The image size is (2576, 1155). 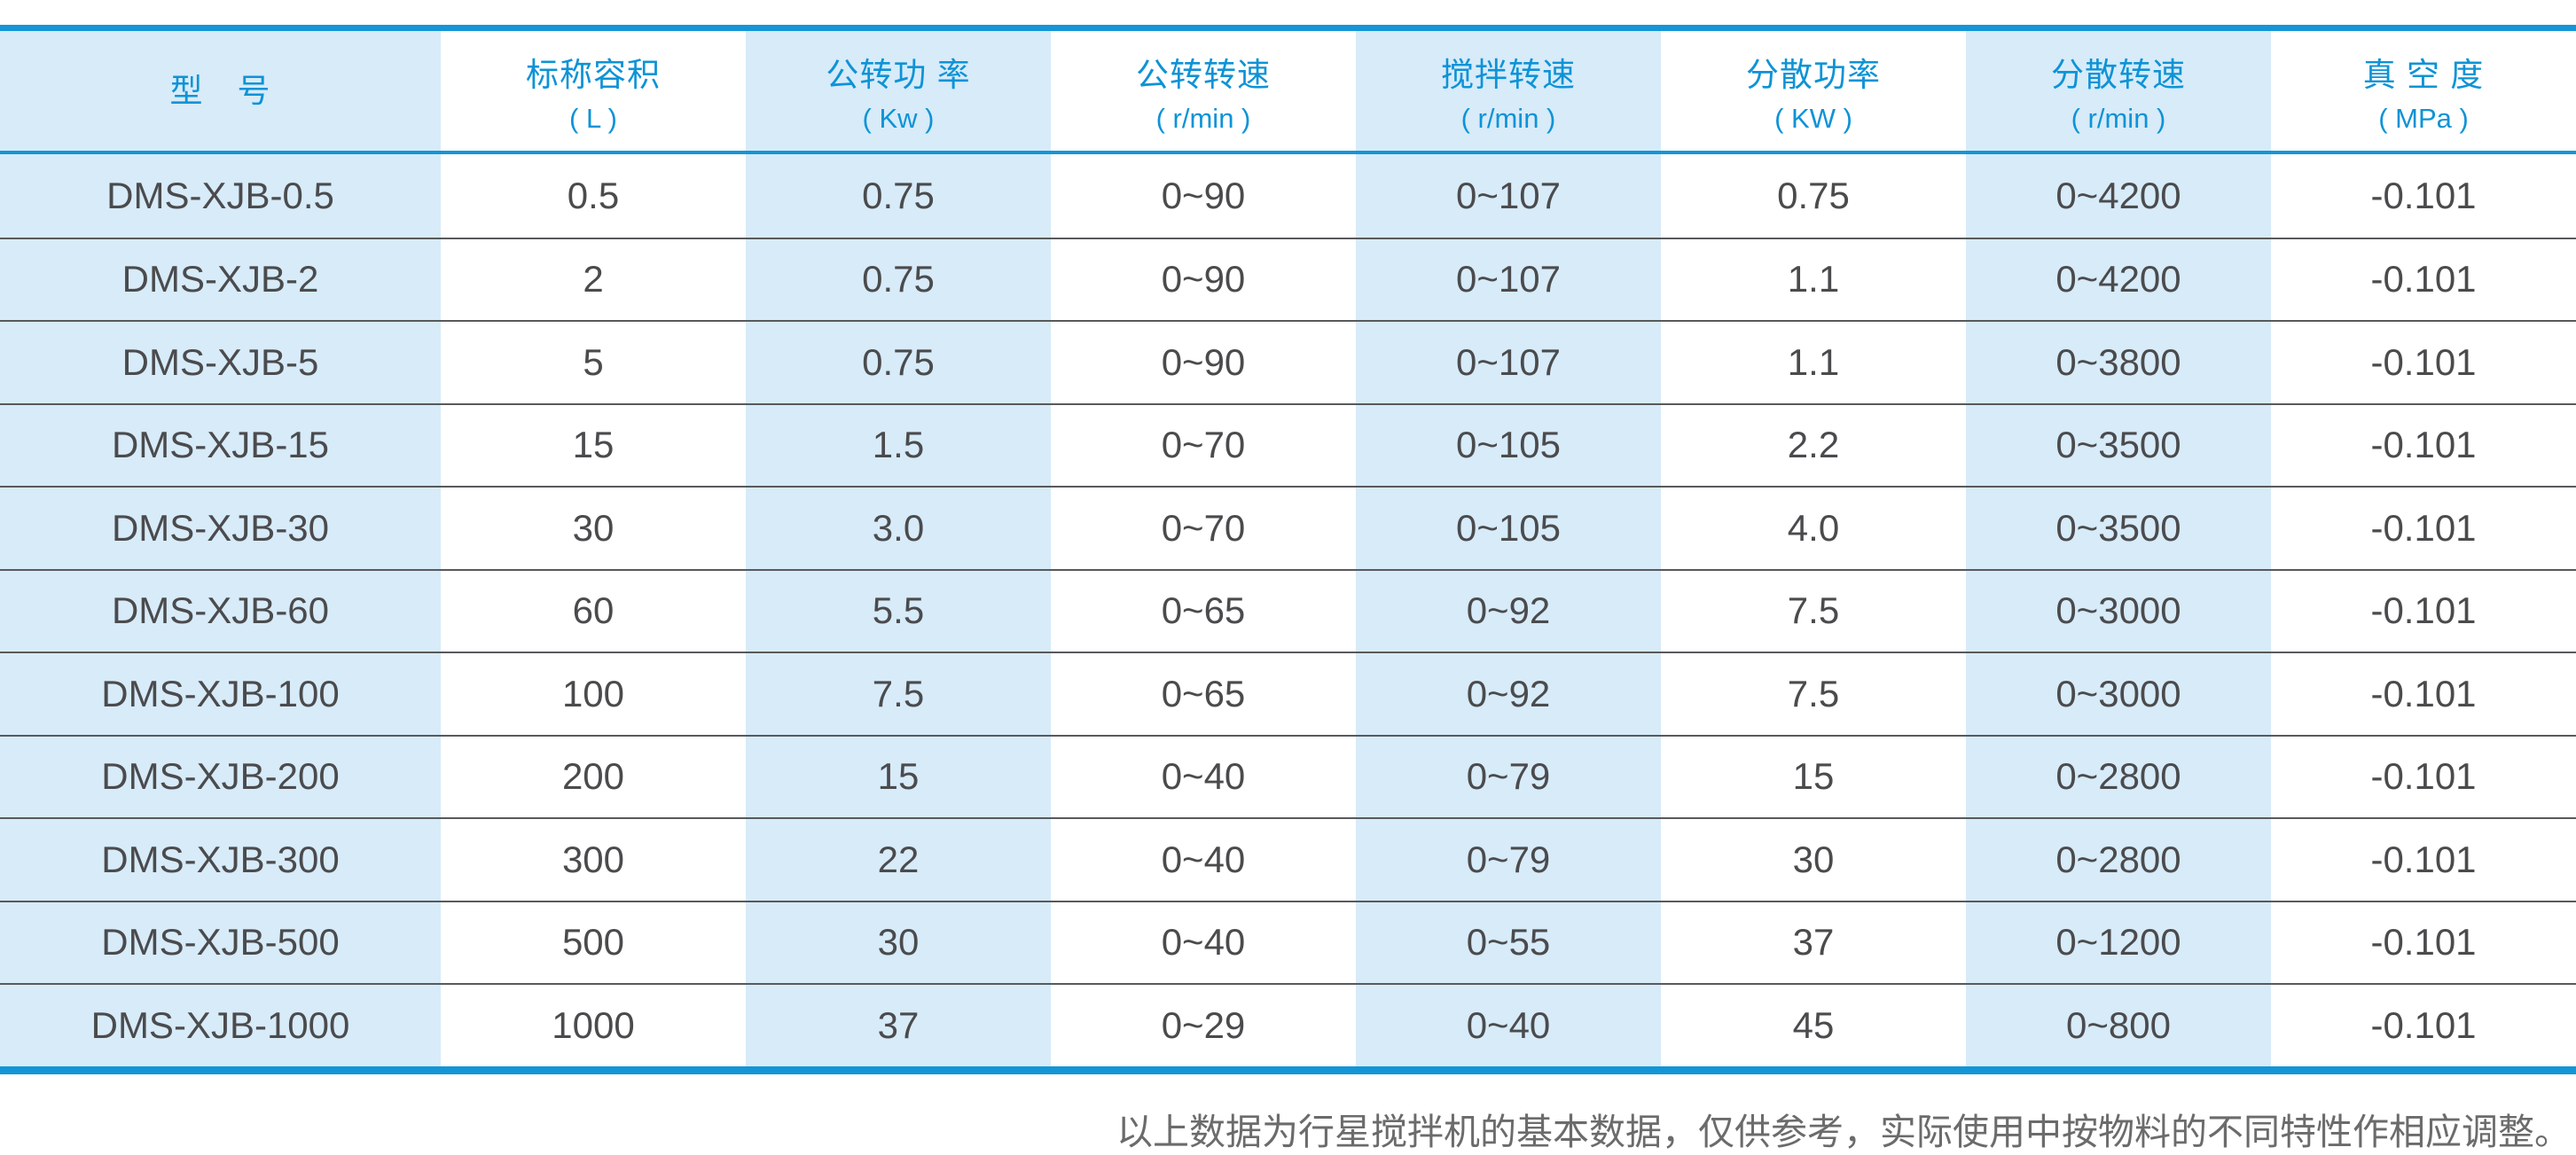 I want to click on spec-cell: 22, so click(x=898, y=859).